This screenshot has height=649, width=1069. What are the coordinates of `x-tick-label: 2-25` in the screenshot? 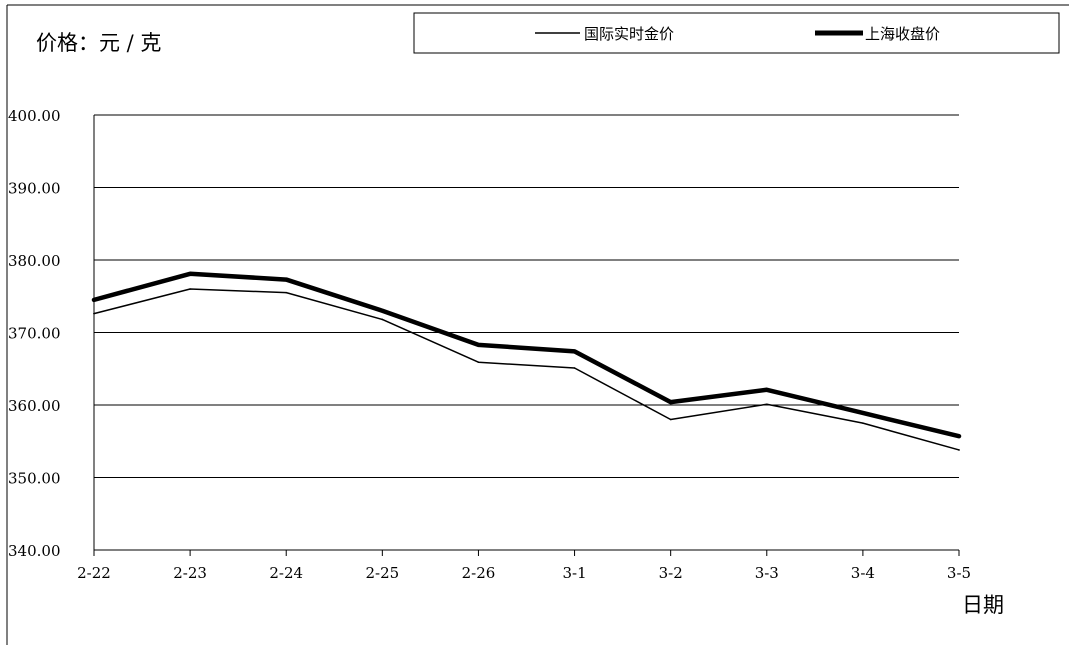 It's located at (382, 573).